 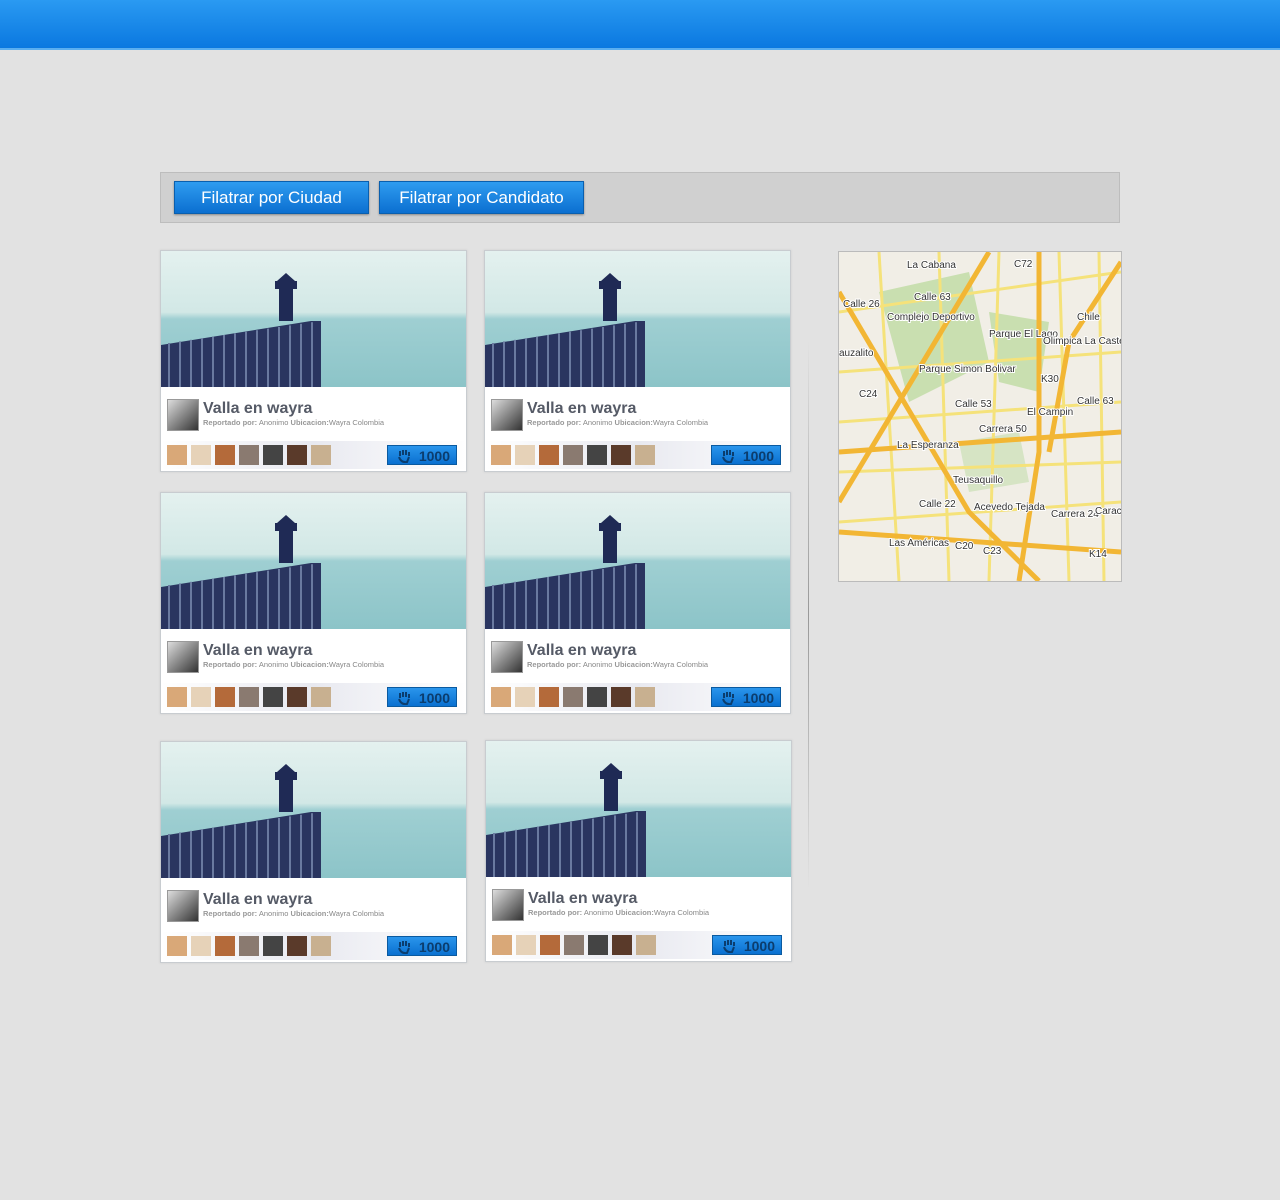 I want to click on divider, so click(x=808, y=615).